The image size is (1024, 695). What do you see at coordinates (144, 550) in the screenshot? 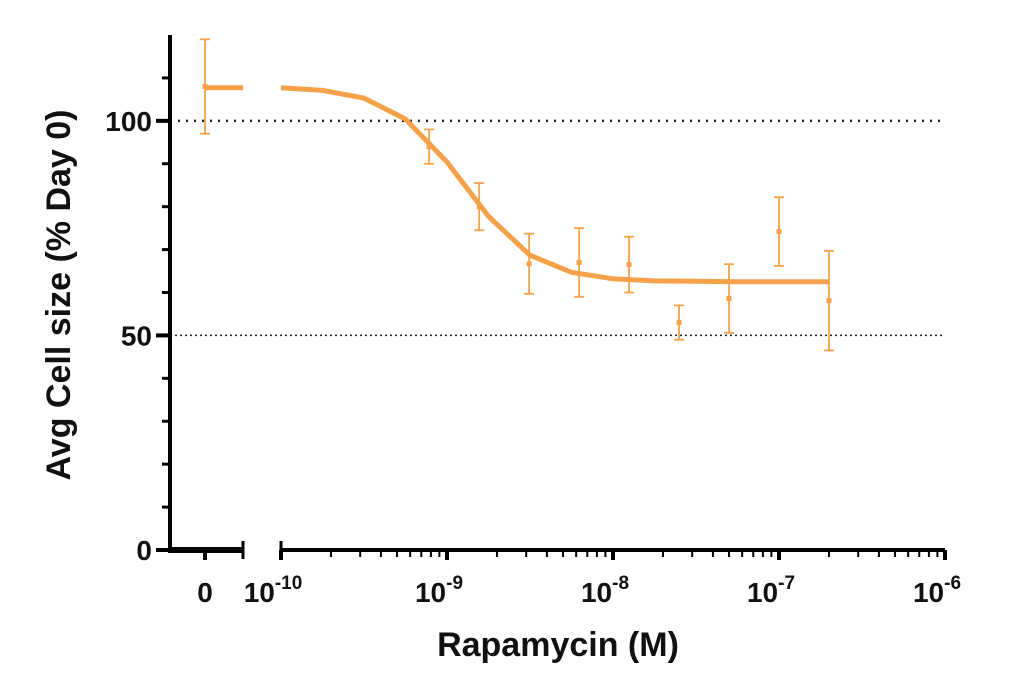
I see `y-tick-label: 0` at bounding box center [144, 550].